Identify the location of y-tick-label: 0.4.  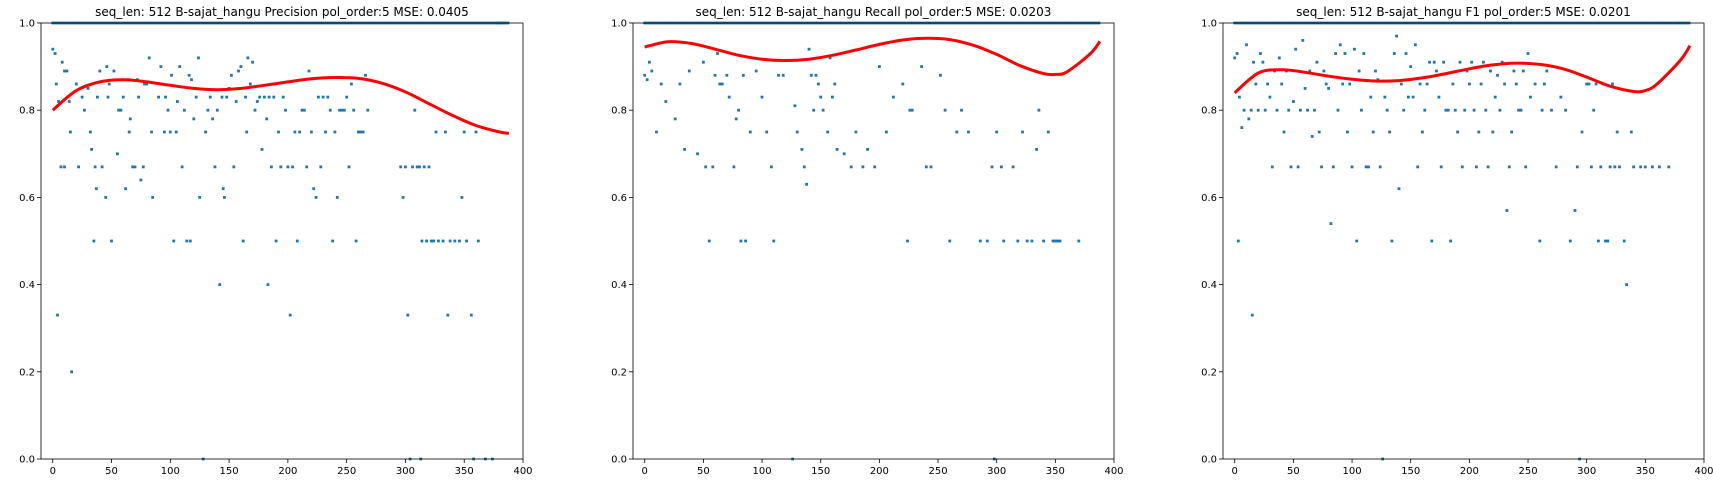
(27, 285).